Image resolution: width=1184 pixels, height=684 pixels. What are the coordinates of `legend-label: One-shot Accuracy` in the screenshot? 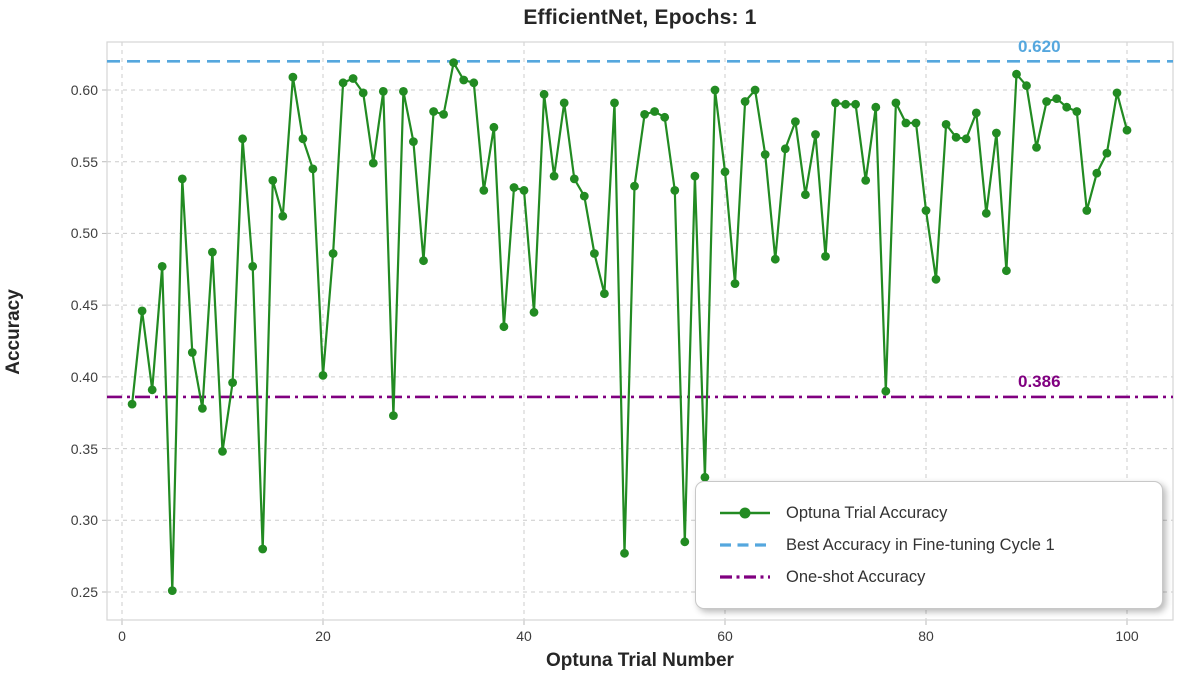 It's located at (856, 576).